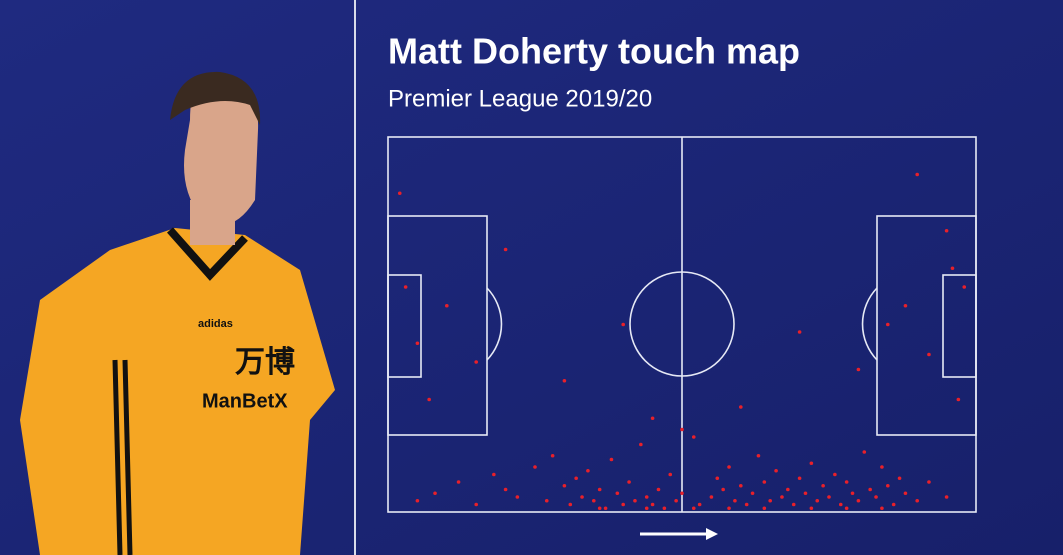 The height and width of the screenshot is (555, 1063). Describe the element at coordinates (265, 362) in the screenshot. I see `shirt-sponsor: 万博` at that location.